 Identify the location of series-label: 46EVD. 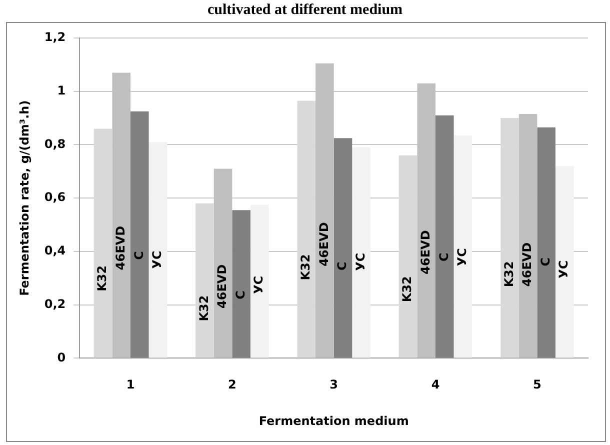
(222, 286).